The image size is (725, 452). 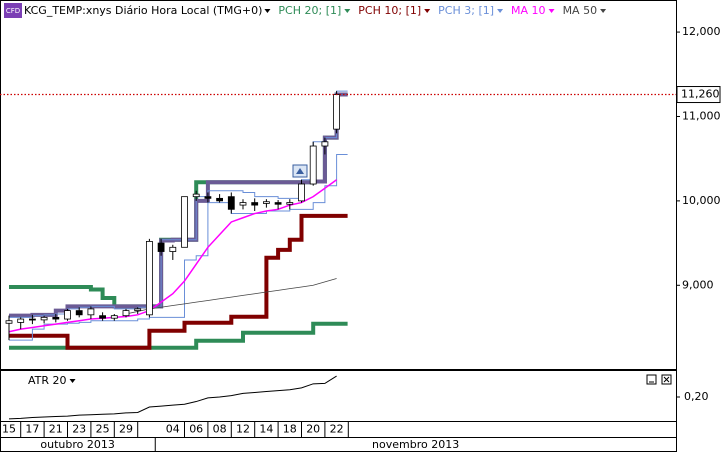 What do you see at coordinates (701, 31) in the screenshot?
I see `y-tick-label: 12,000` at bounding box center [701, 31].